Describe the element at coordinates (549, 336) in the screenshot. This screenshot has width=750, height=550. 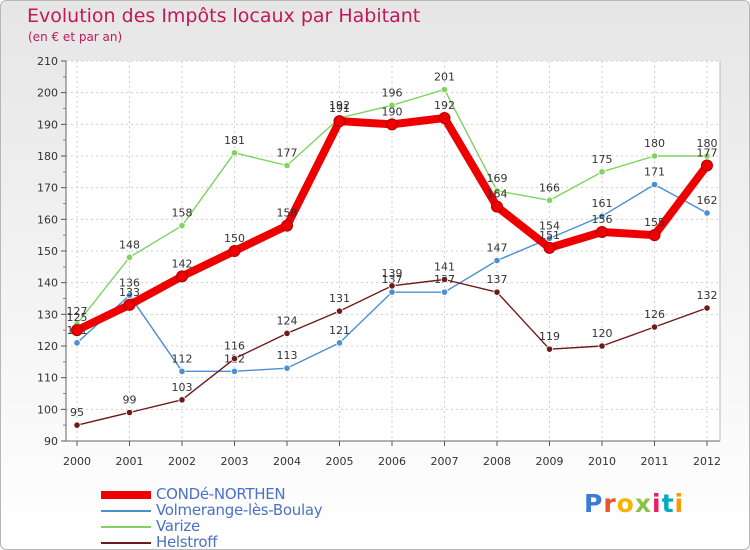
I see `data-label: 119` at that location.